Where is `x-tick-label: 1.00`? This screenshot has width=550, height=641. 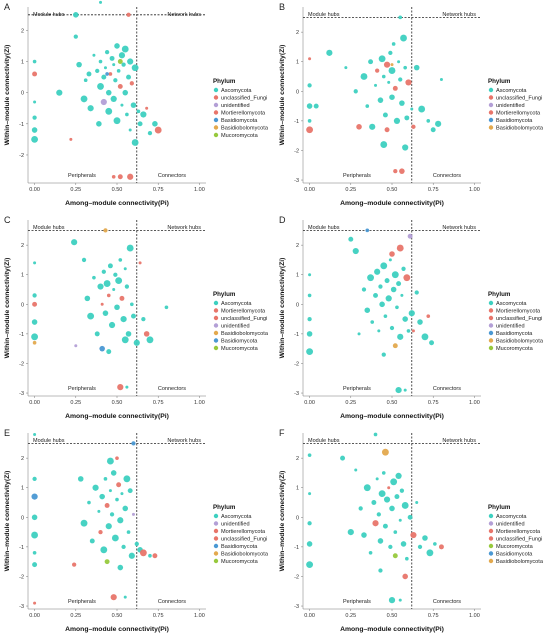
x-tick-label: 1.00 is located at coordinates (474, 616).